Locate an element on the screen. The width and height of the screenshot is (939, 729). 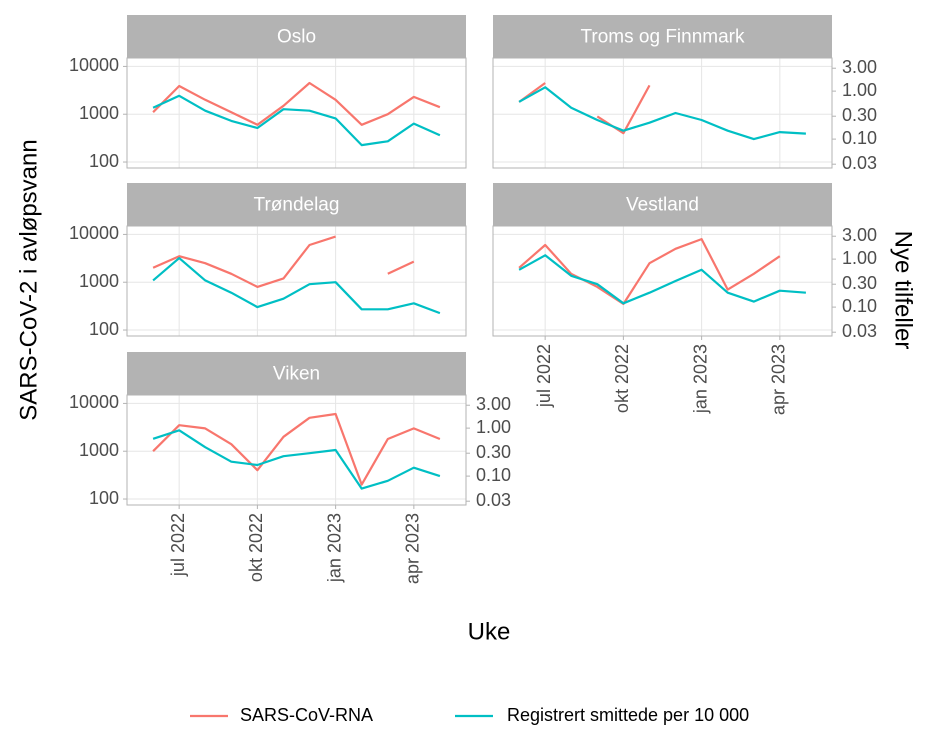
strip-title: Troms og Finnmark is located at coordinates (663, 37).